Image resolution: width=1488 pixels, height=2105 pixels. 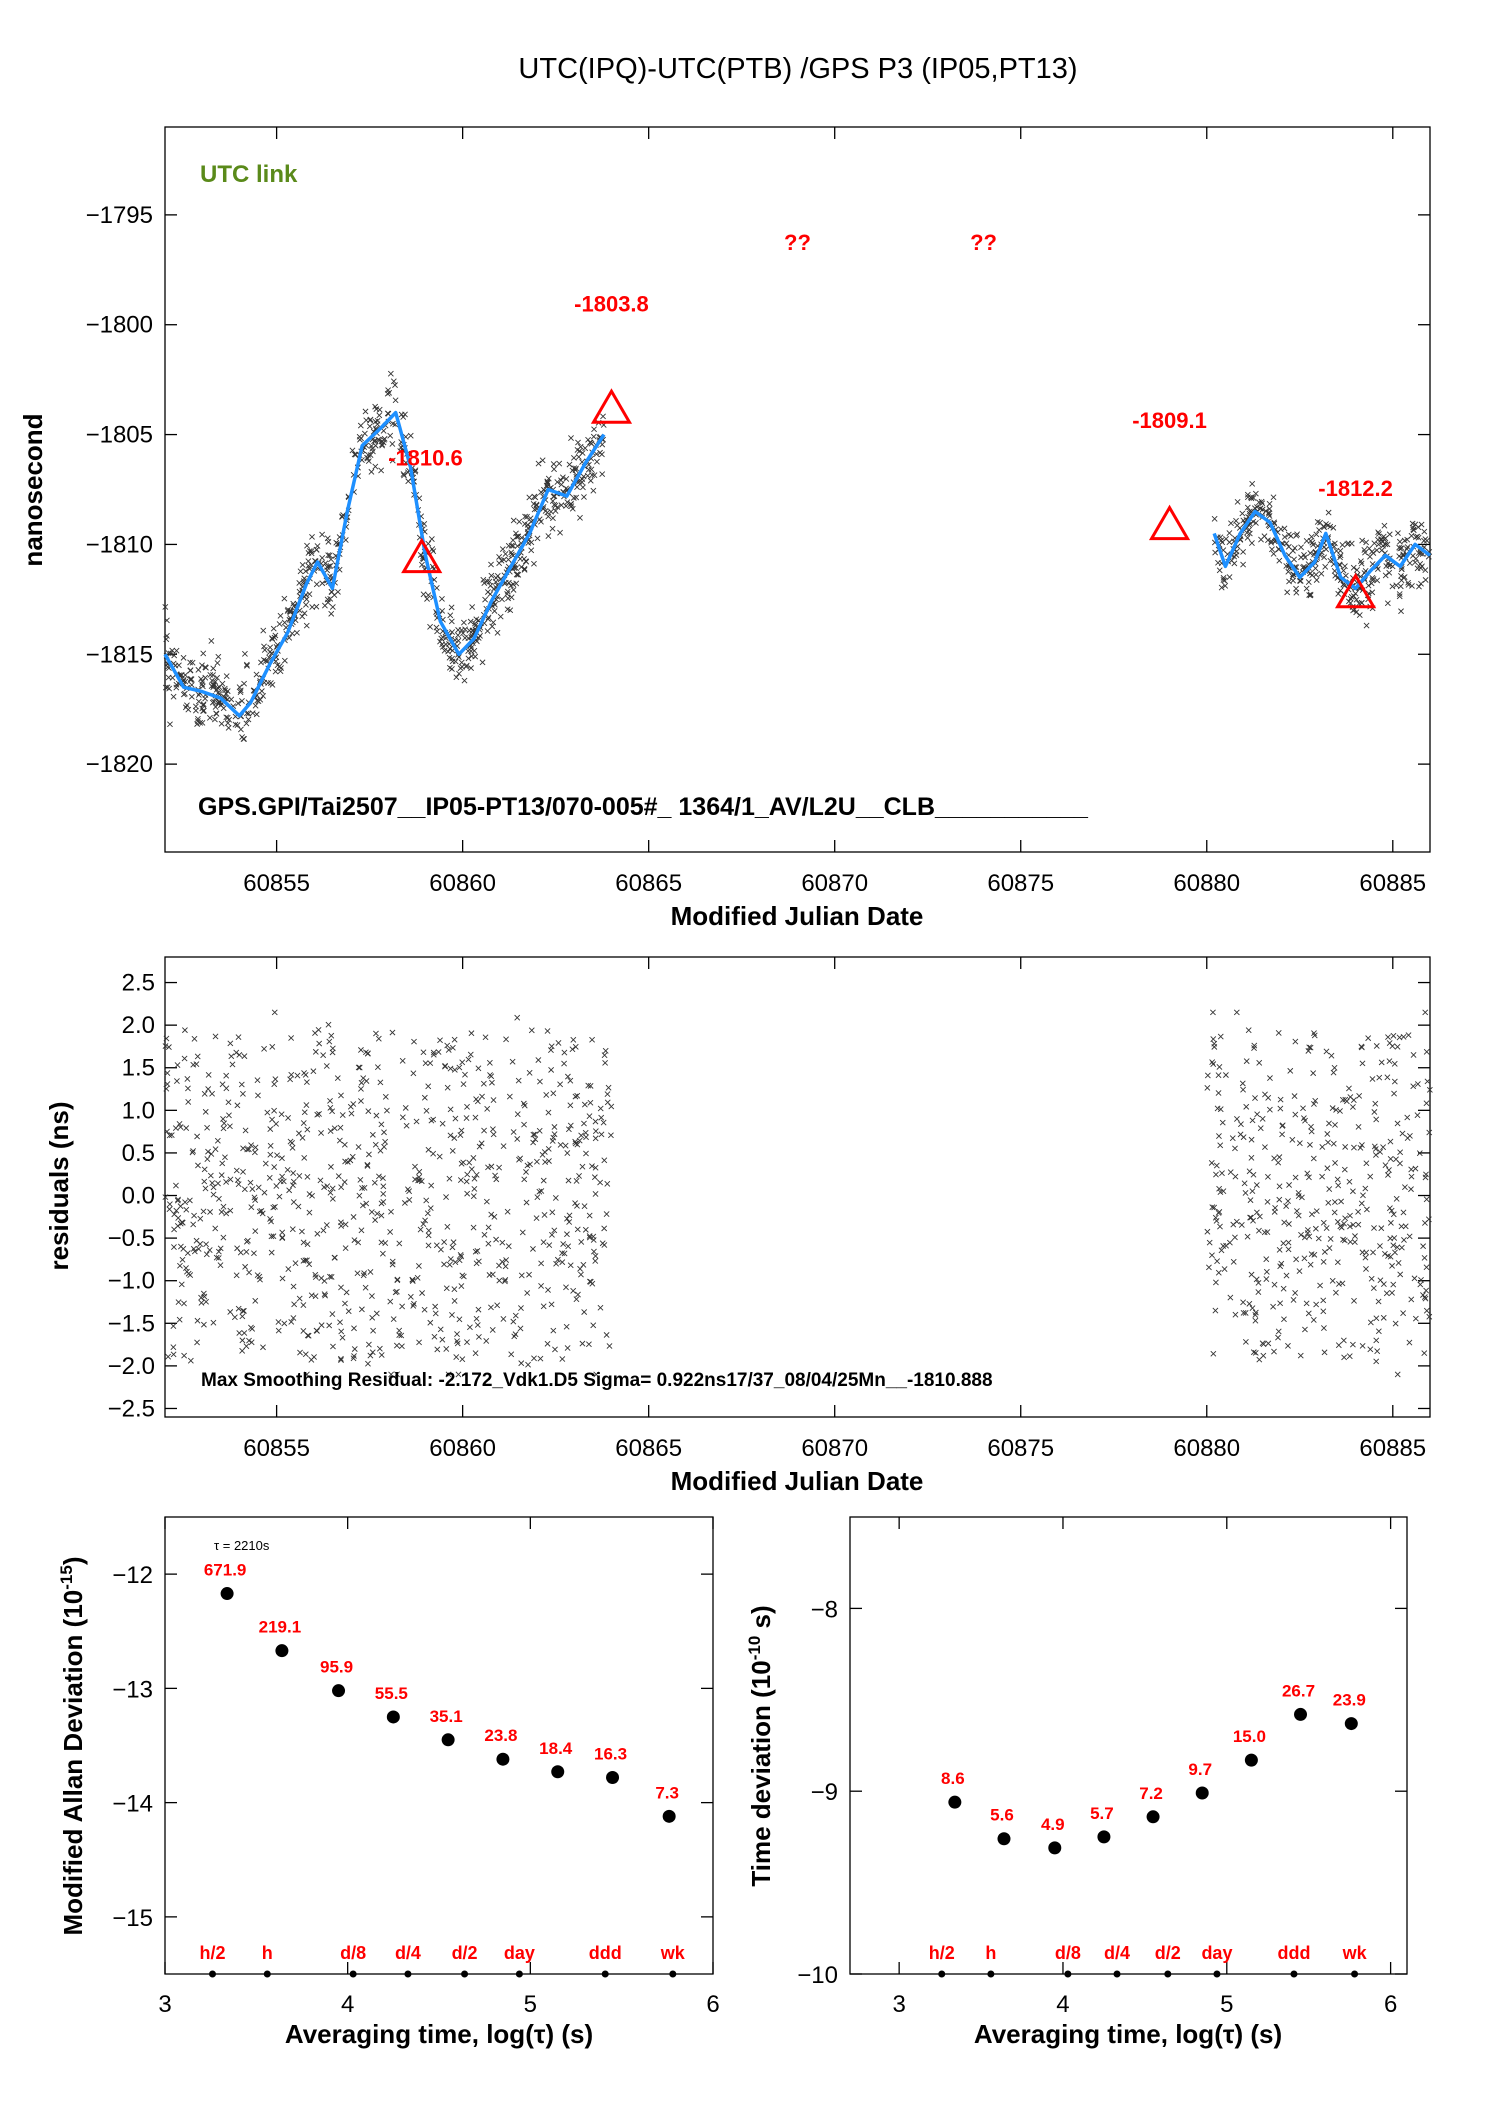 What do you see at coordinates (1322, 550) in the screenshot?
I see `smoothing-curve` at bounding box center [1322, 550].